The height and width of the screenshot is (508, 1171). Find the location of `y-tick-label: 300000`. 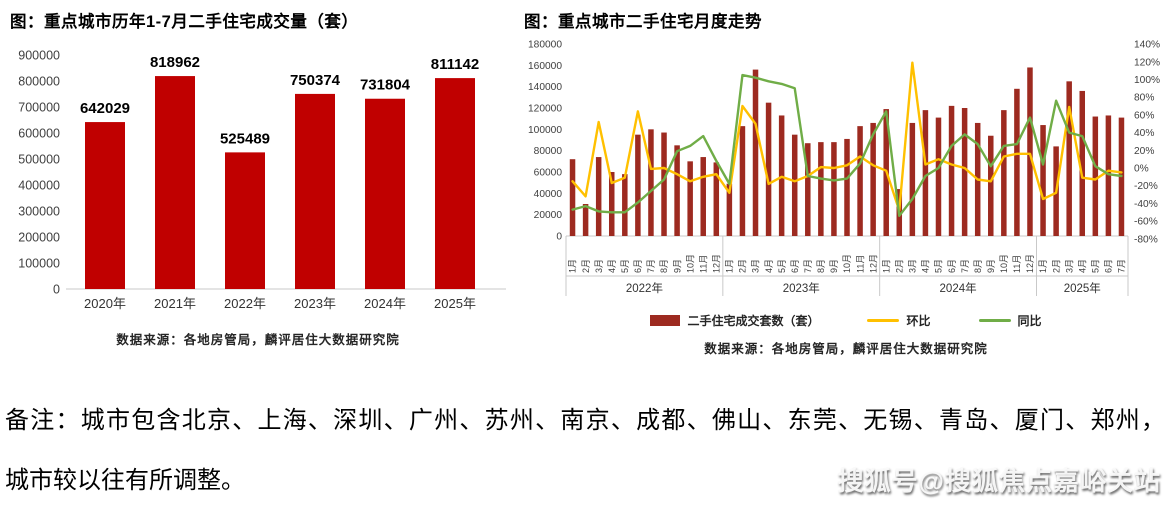

y-tick-label: 300000 is located at coordinates (39, 212).